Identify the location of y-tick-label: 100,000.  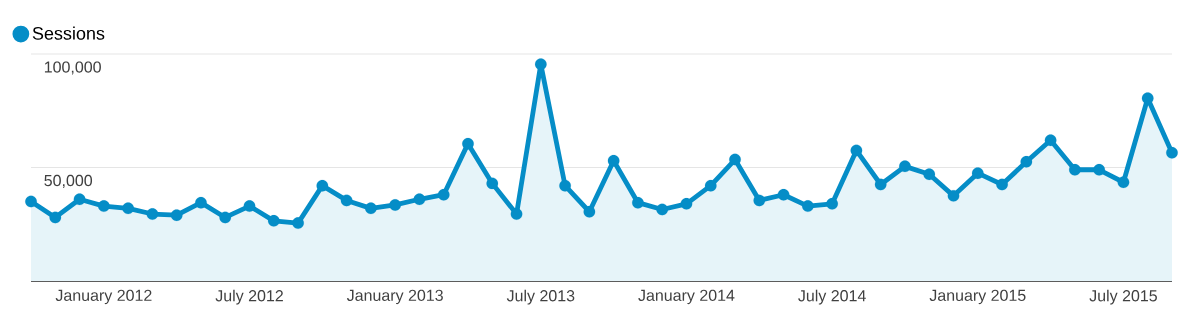
(72, 68).